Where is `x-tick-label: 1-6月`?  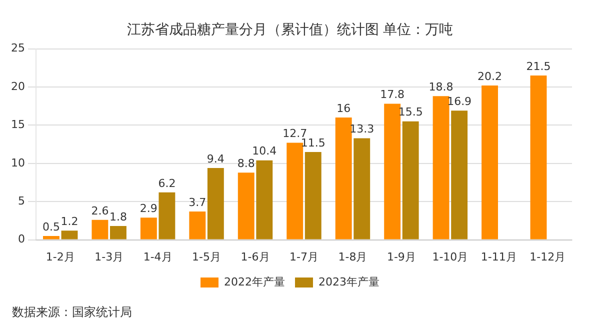
x-tick-label: 1-6月 is located at coordinates (255, 257).